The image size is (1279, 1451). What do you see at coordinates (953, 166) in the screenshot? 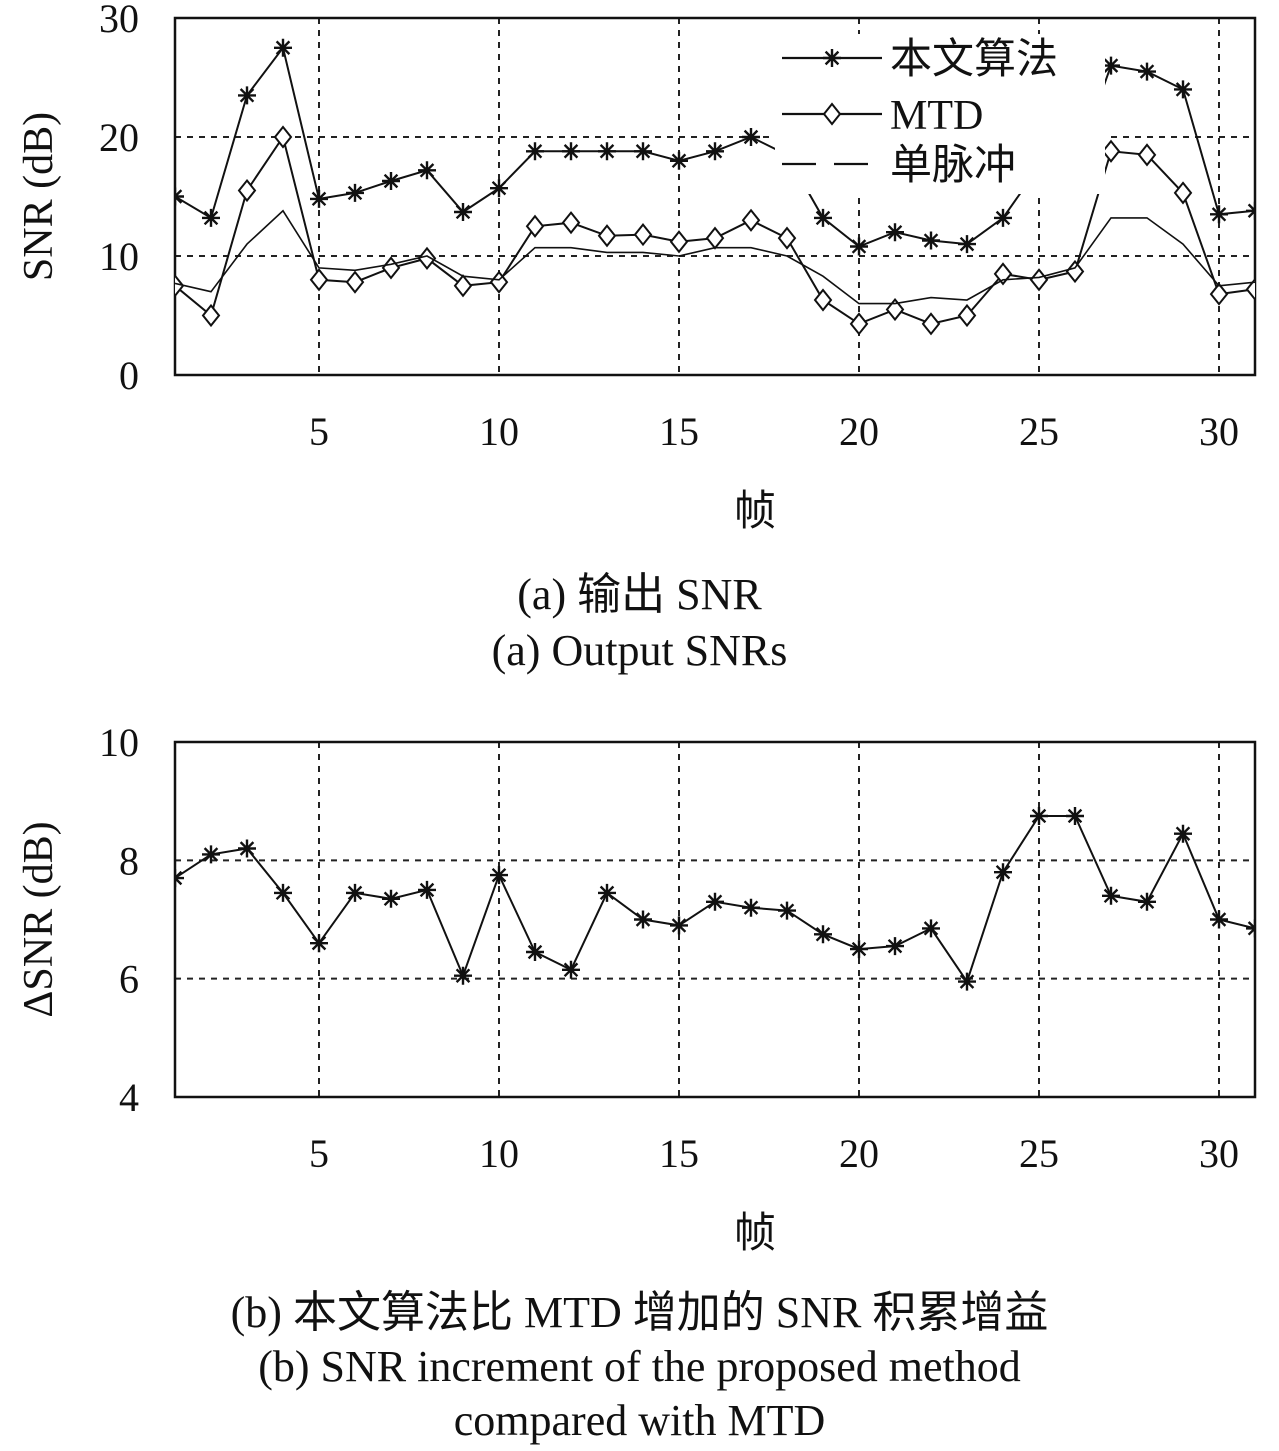
I see `legend-label: 单脉冲` at bounding box center [953, 166].